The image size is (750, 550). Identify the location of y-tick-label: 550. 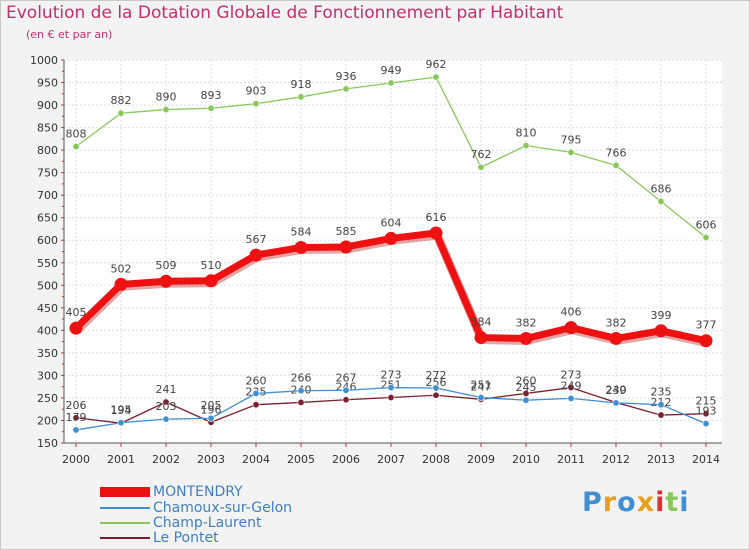
(47, 263).